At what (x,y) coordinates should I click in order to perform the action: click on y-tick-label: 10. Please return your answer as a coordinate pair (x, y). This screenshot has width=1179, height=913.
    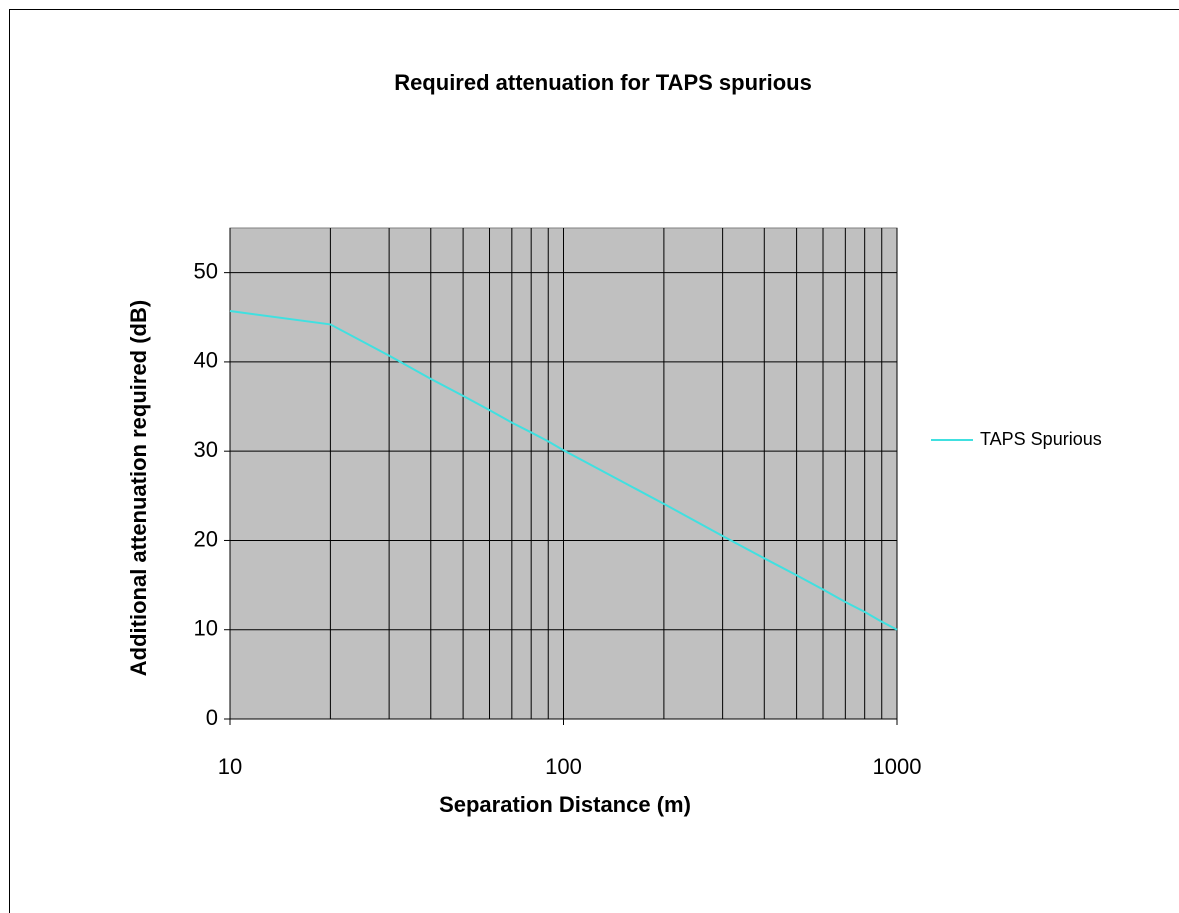
    Looking at the image, I should click on (206, 628).